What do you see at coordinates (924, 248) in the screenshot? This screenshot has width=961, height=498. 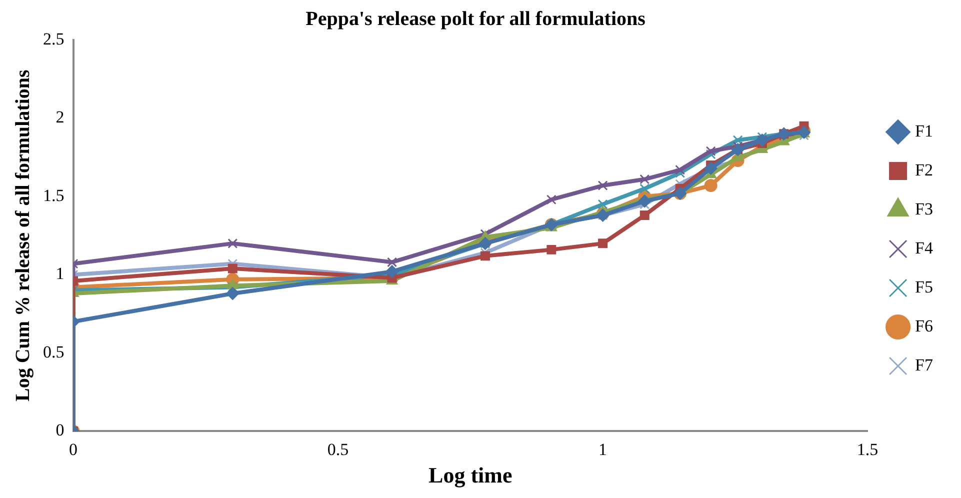 I see `legend-label: F4` at bounding box center [924, 248].